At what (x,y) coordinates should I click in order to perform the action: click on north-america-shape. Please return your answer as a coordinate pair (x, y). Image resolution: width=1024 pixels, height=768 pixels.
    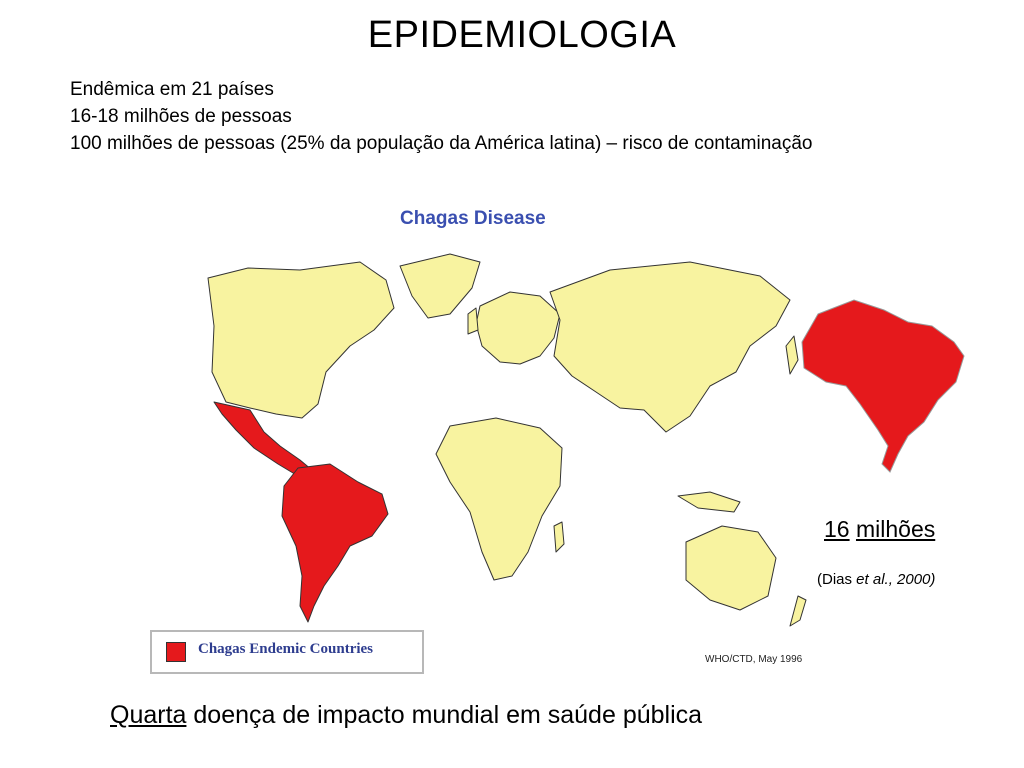
    Looking at the image, I should click on (301, 340).